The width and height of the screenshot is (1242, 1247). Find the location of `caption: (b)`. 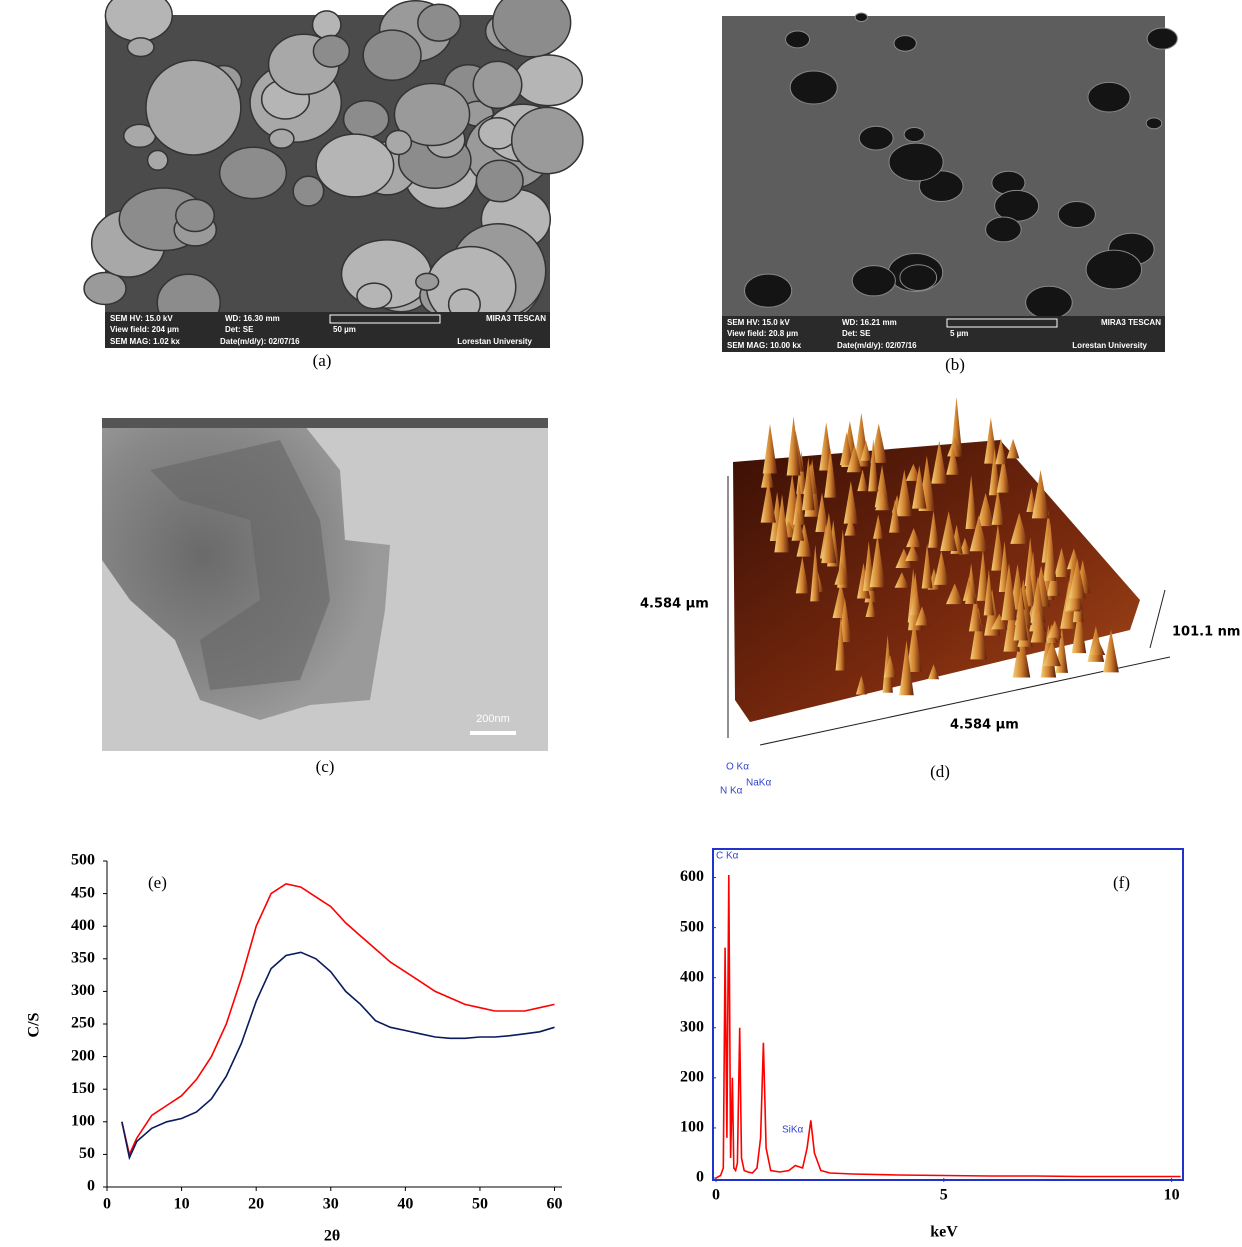

caption: (b) is located at coordinates (955, 364).